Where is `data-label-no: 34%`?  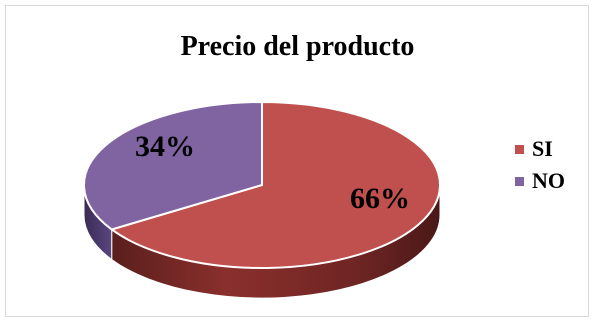 data-label-no: 34% is located at coordinates (165, 146).